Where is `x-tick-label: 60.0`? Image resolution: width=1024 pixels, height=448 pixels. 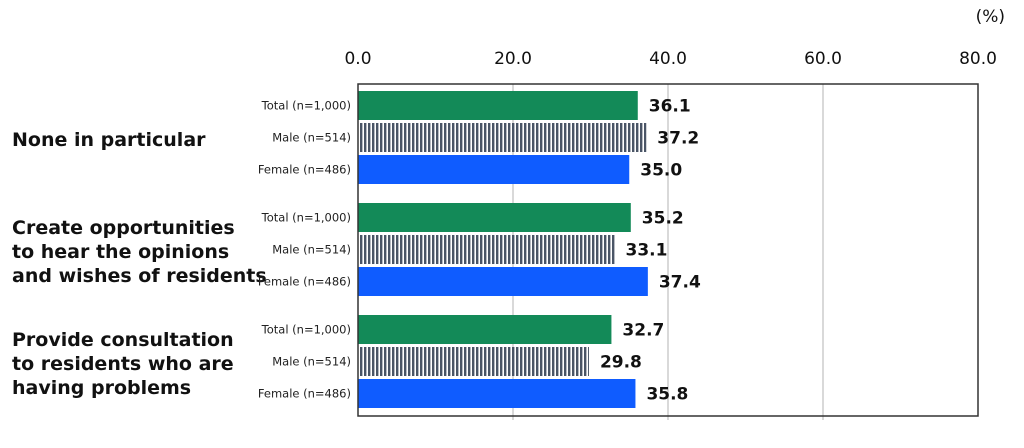
x-tick-label: 60.0 is located at coordinates (823, 59).